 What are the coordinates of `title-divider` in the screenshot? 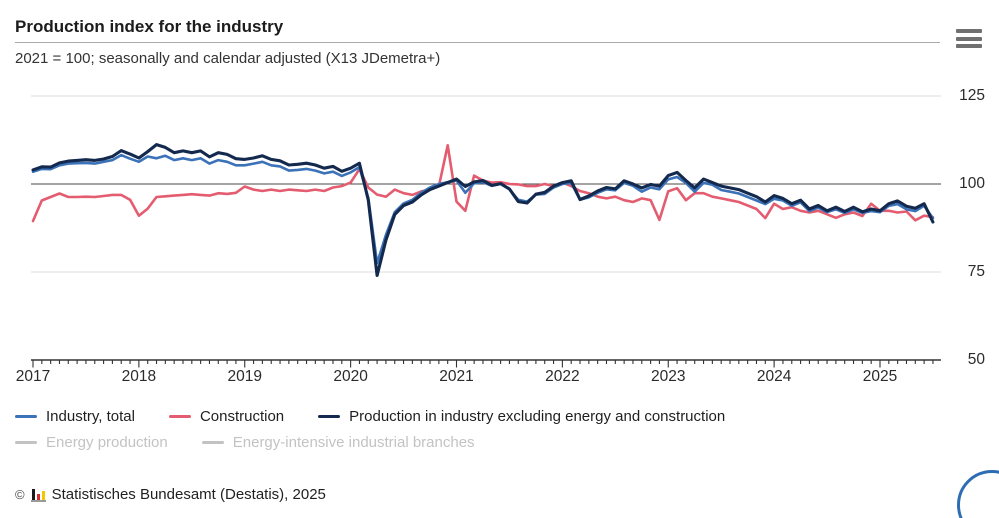 It's located at (477, 42).